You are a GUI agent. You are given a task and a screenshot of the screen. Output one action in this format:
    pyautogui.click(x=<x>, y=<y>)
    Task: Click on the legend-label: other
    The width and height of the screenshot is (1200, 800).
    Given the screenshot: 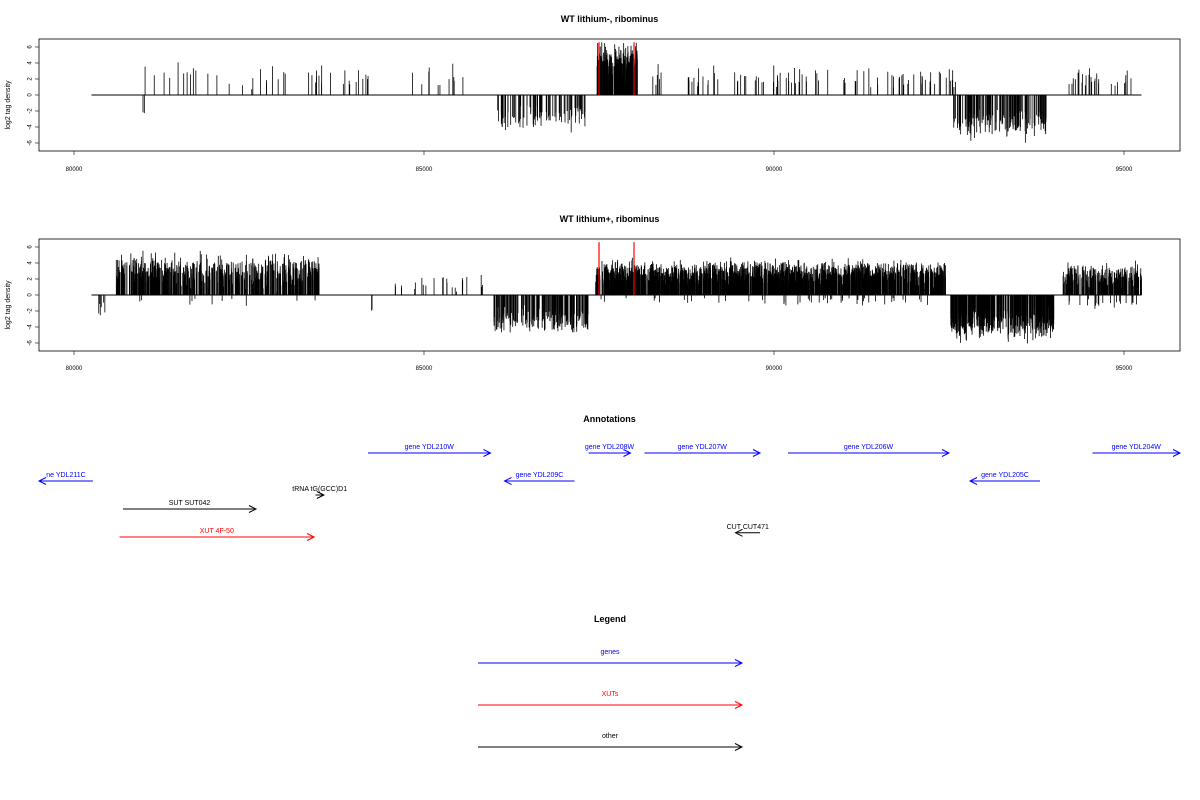 What is the action you would take?
    pyautogui.click(x=610, y=736)
    